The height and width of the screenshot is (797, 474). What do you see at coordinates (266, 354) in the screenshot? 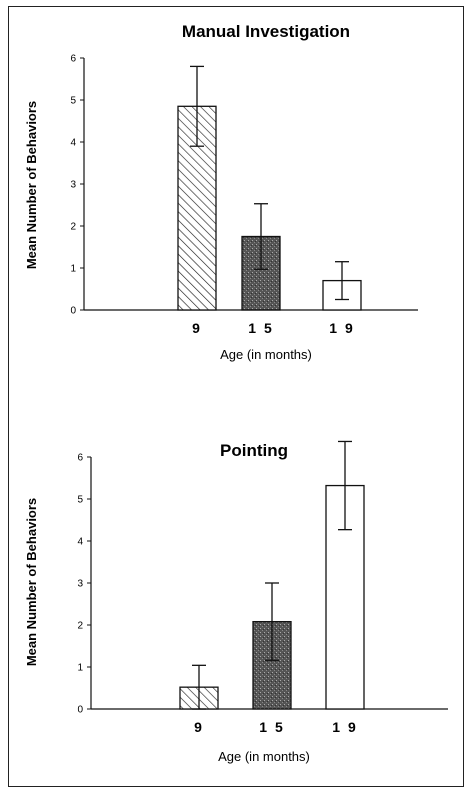
I see `chart1-x-axis-label: Age (in months)` at bounding box center [266, 354].